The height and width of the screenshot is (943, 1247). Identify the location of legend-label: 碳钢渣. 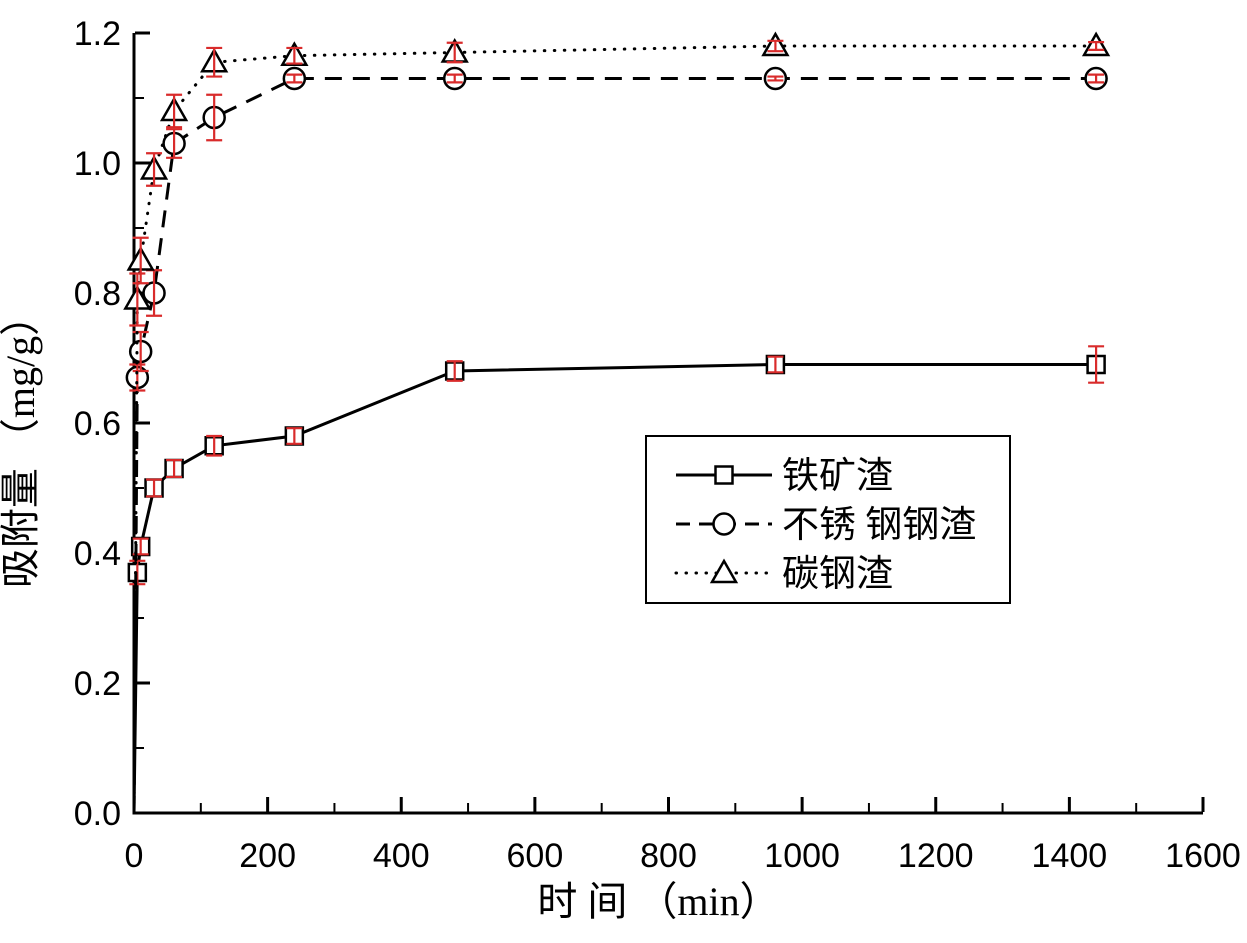
(837, 574).